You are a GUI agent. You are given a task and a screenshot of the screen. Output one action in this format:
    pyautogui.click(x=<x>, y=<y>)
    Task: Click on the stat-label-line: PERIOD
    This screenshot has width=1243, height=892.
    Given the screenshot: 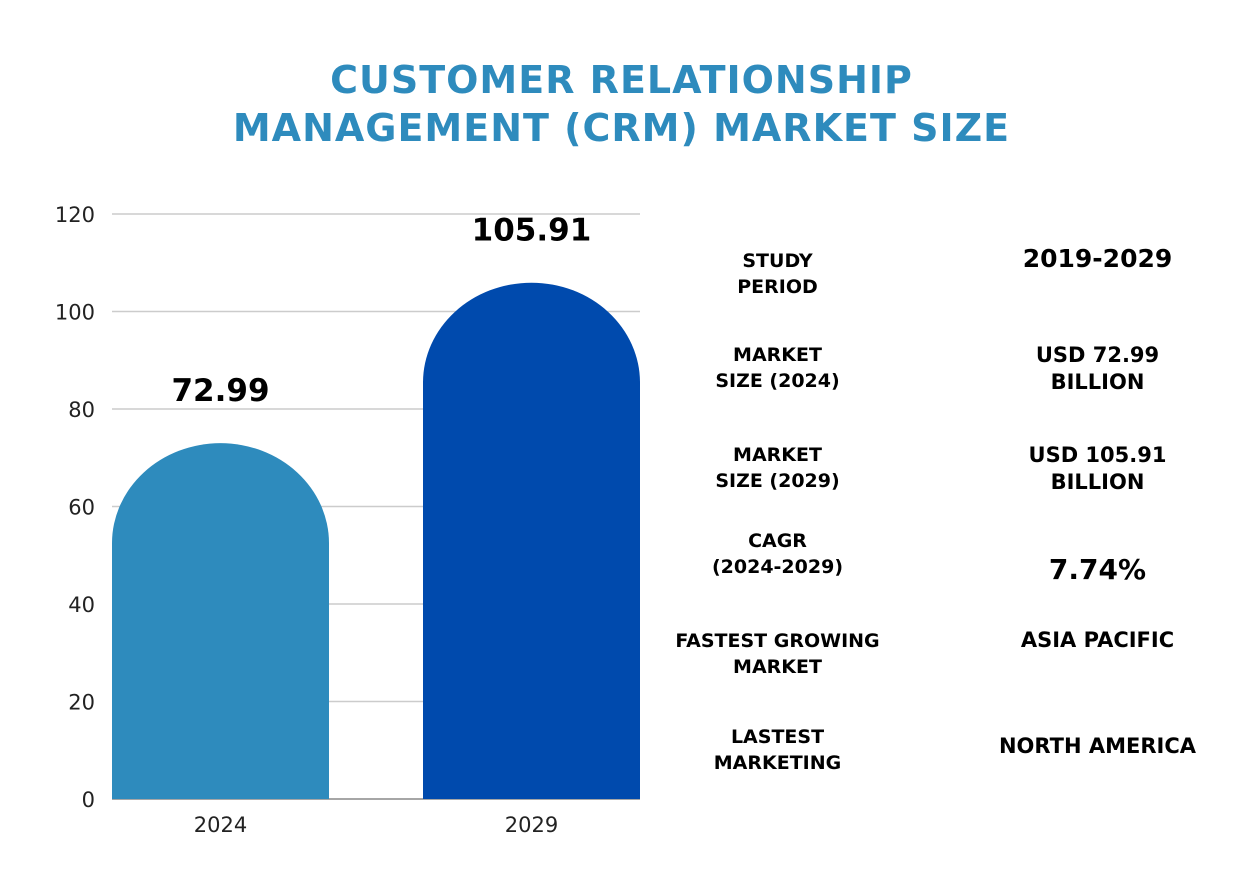 What is the action you would take?
    pyautogui.click(x=777, y=287)
    